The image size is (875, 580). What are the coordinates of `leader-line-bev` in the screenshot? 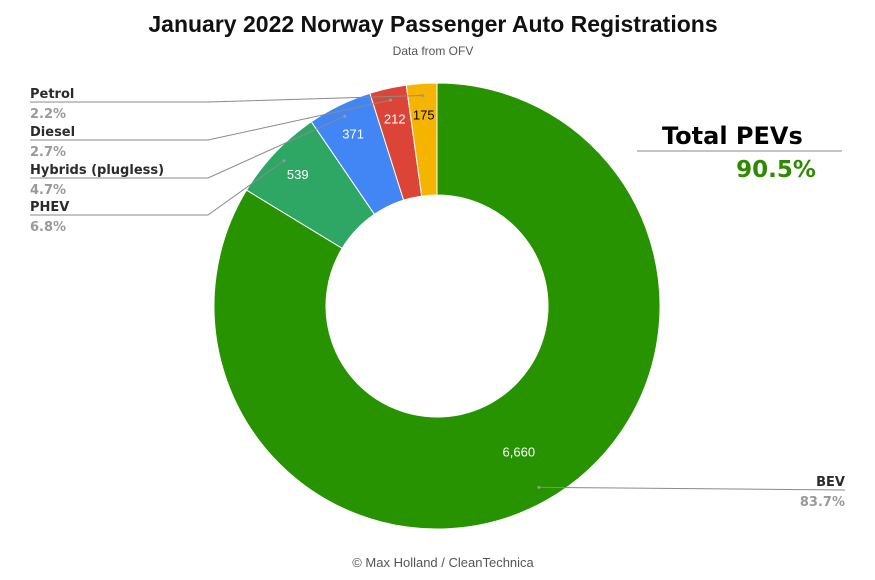 It's located at (692, 488).